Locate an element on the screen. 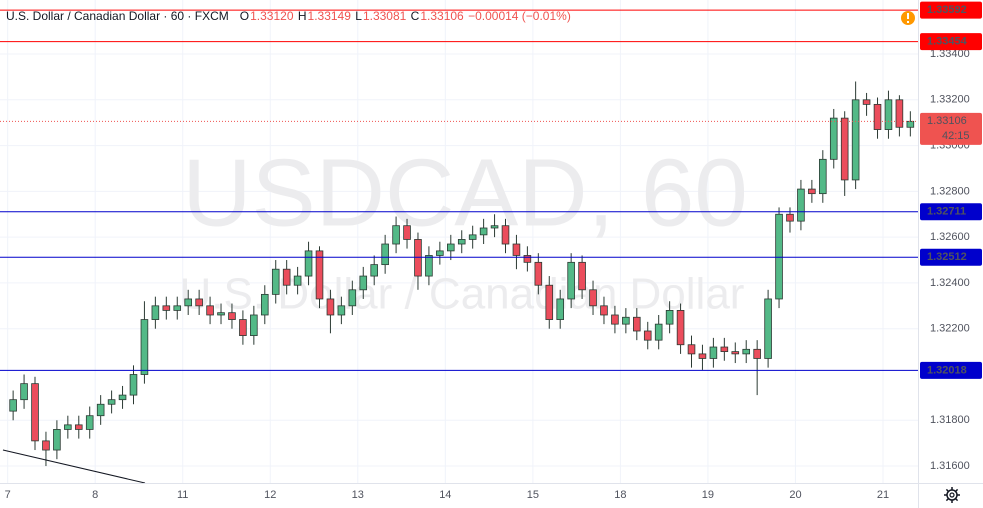 This screenshot has height=508, width=983. level-label: 1.32711 is located at coordinates (946, 212).